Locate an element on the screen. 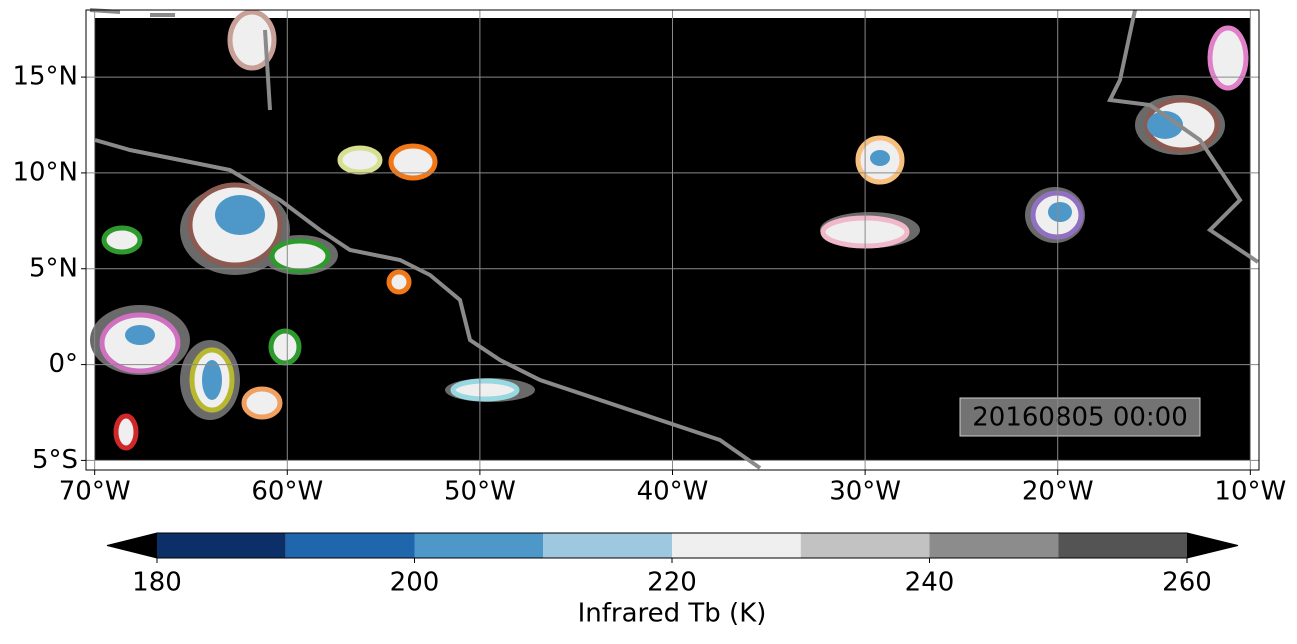 The height and width of the screenshot is (644, 1297). x-tick-label: 50°W is located at coordinates (480, 492).